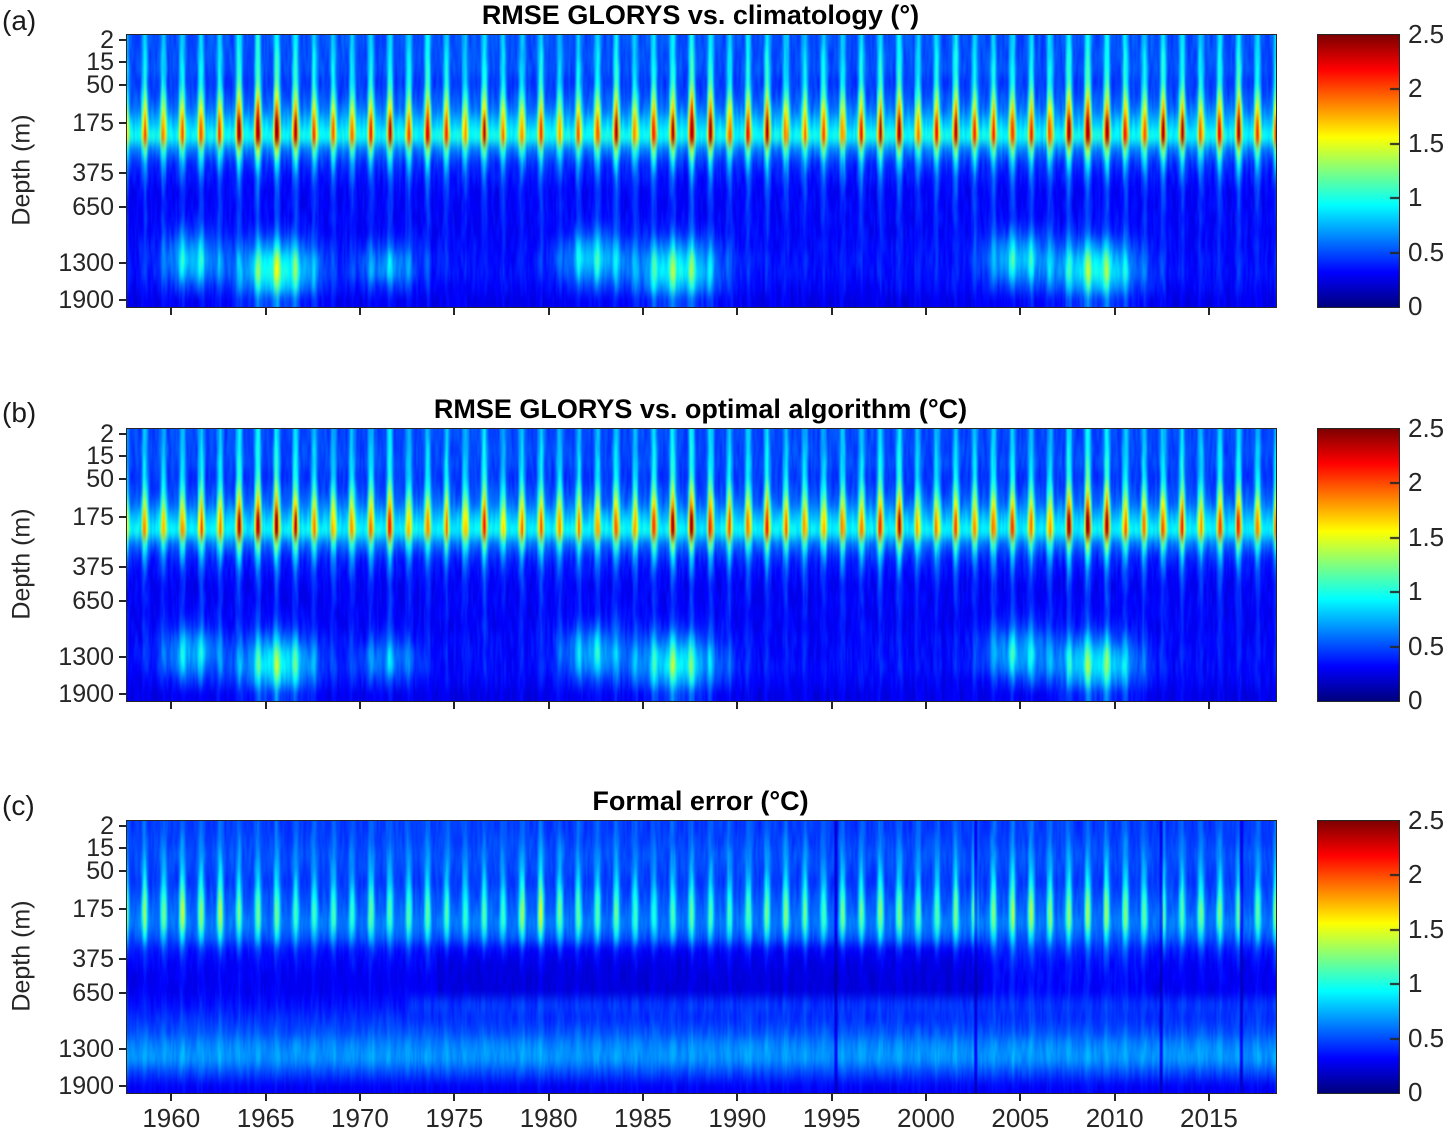 The image size is (1452, 1140). I want to click on panel-b-label: (b), so click(19, 412).